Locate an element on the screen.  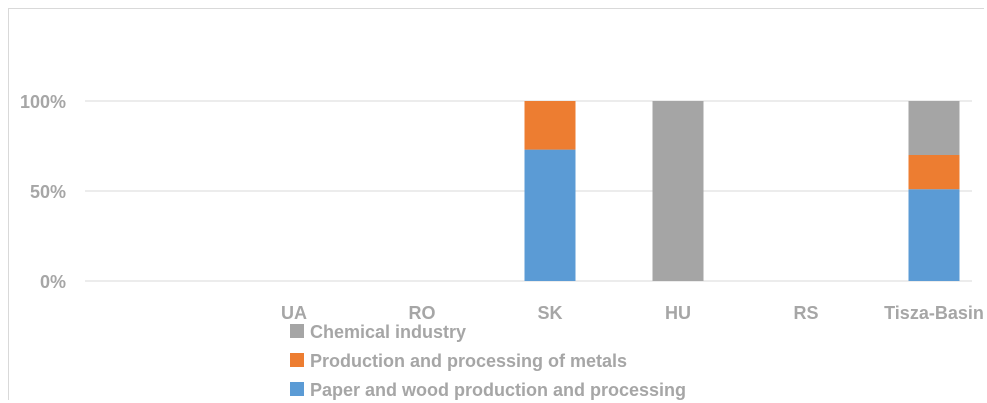
y-tick-labels: 0% 50% 100% is located at coordinates (43, 192).